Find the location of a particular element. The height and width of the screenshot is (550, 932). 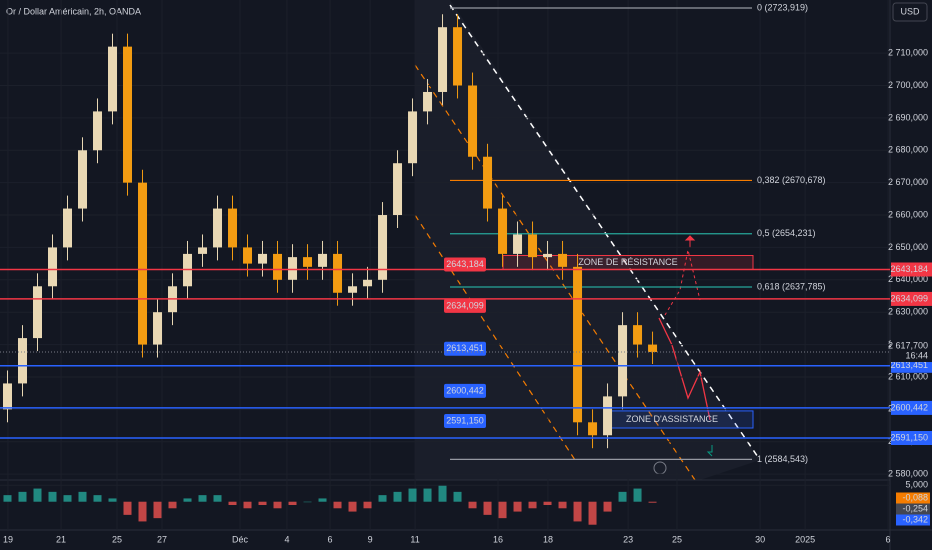

fib-label: 1 (2584,543) is located at coordinates (782, 459).